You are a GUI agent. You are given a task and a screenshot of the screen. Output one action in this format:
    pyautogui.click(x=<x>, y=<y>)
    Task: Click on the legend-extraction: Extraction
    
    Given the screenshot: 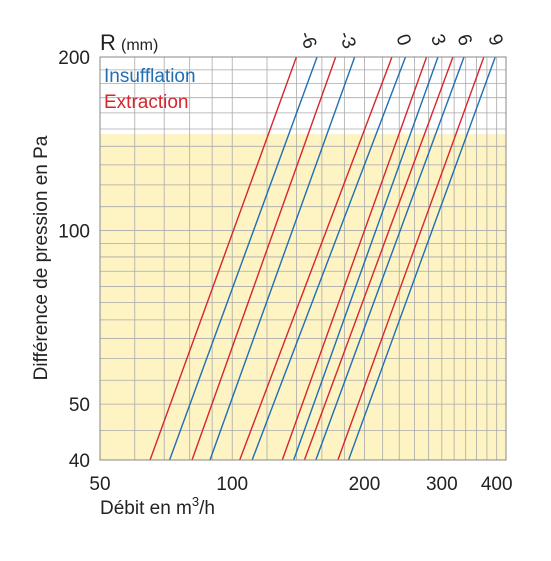 What is the action you would take?
    pyautogui.click(x=146, y=102)
    